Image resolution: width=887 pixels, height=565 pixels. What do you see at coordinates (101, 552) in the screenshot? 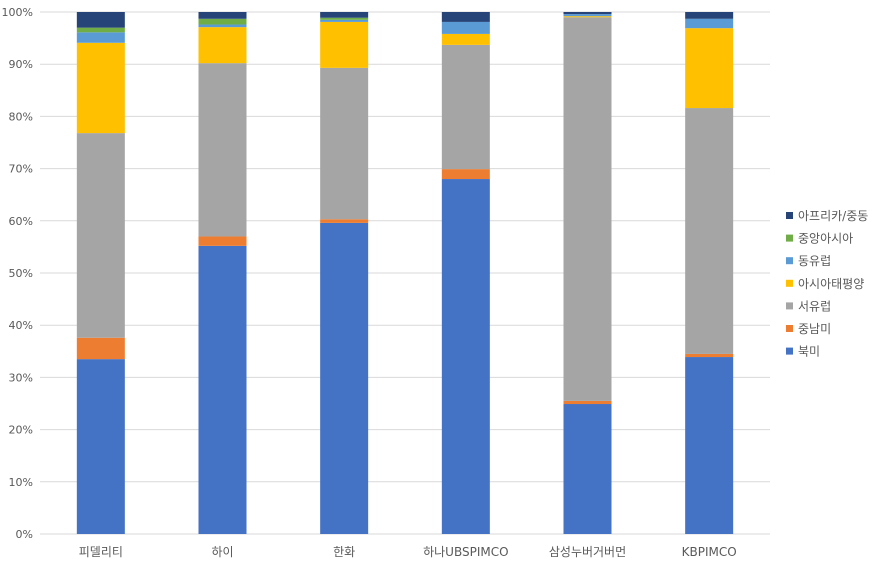
I see `x-tick-label: 피델리티` at bounding box center [101, 552].